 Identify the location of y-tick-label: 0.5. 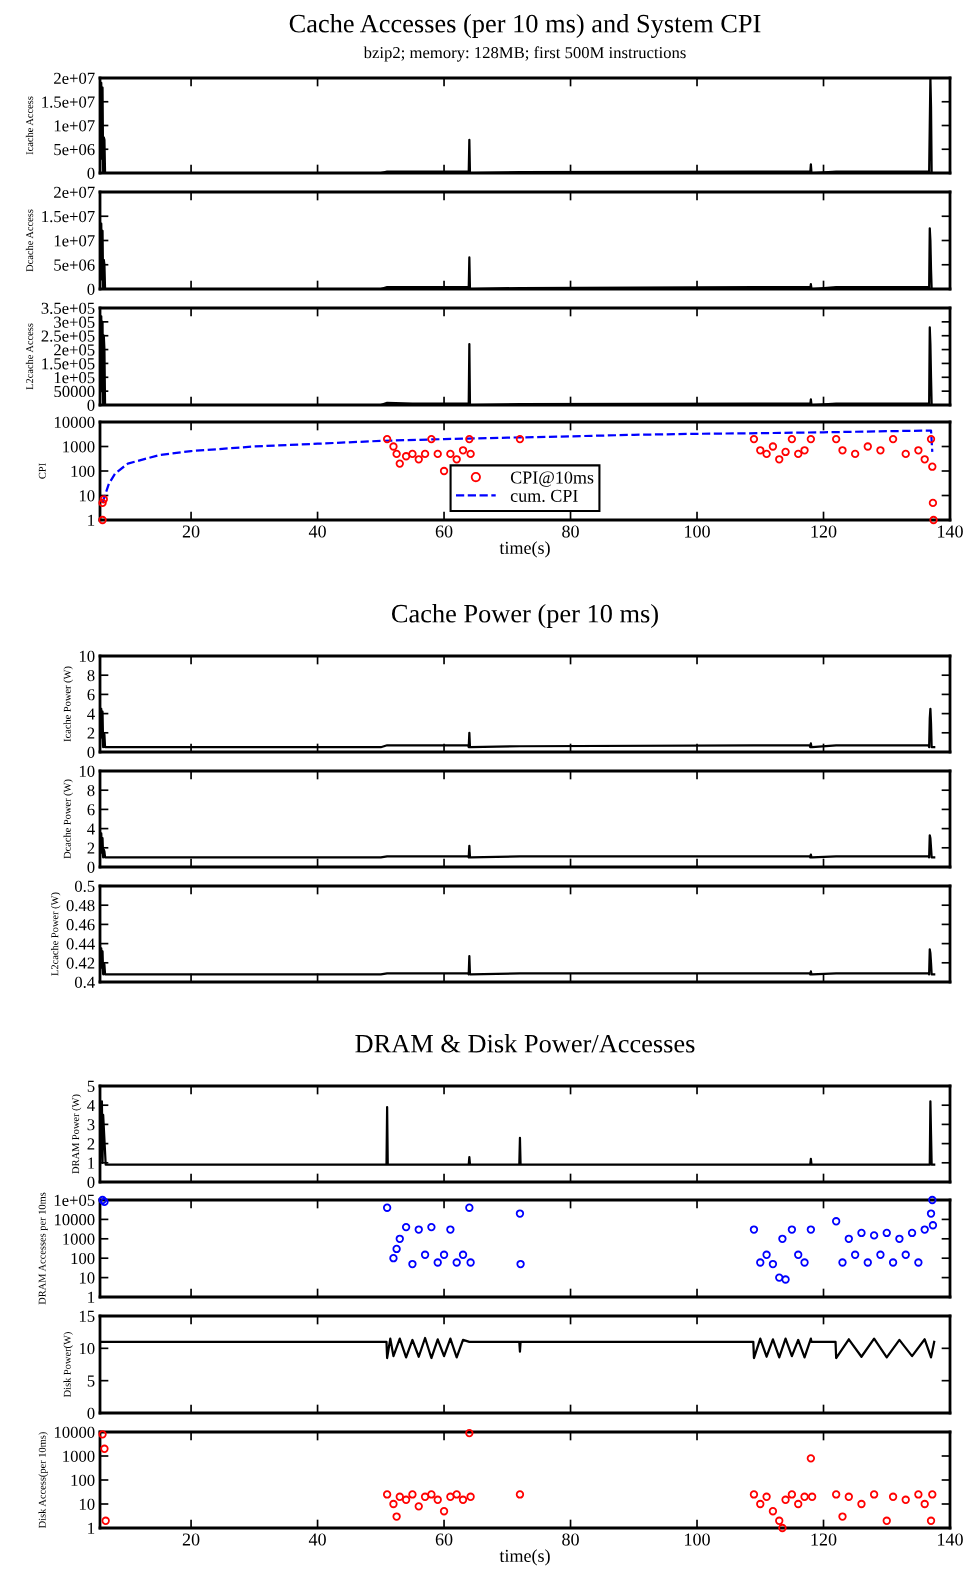
(84, 886).